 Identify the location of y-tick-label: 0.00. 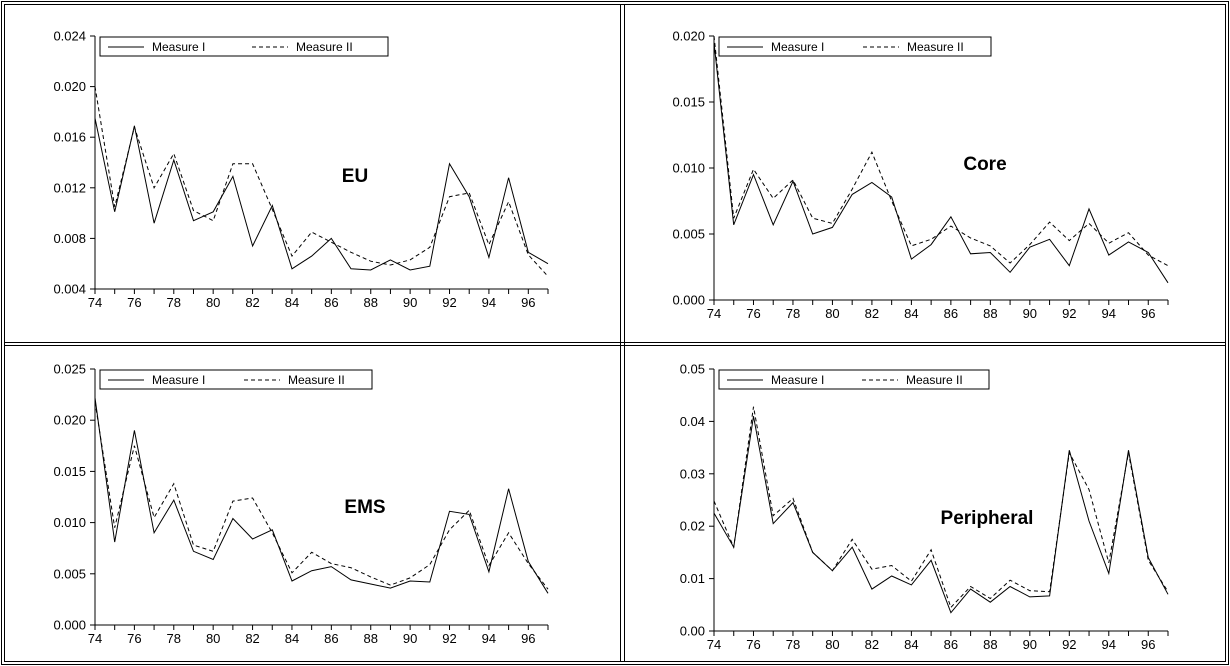
(692, 631).